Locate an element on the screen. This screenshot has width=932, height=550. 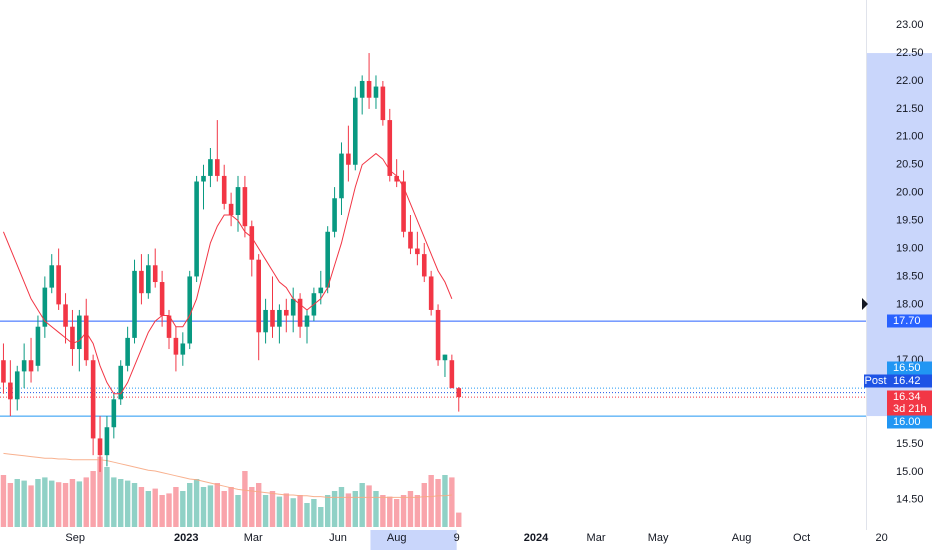
y-tick-label: 19.50 is located at coordinates (910, 221).